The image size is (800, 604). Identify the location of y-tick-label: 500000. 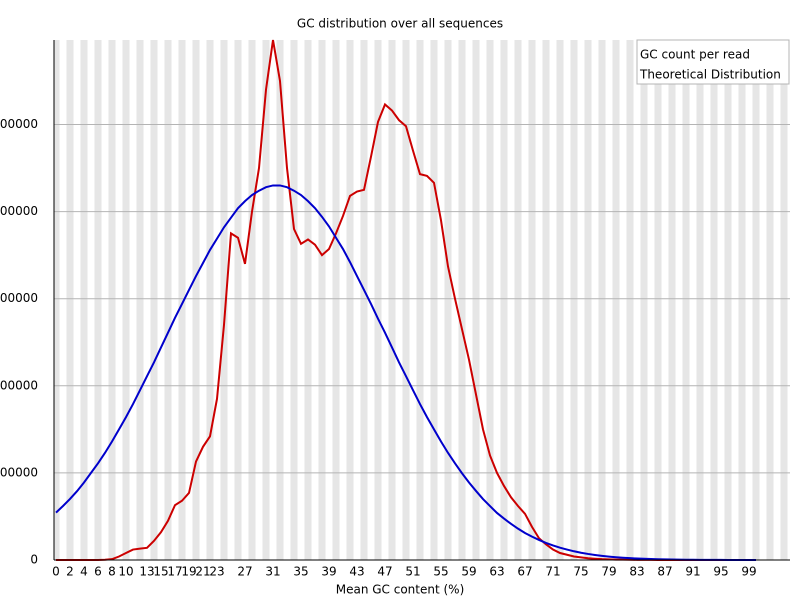
(19, 124).